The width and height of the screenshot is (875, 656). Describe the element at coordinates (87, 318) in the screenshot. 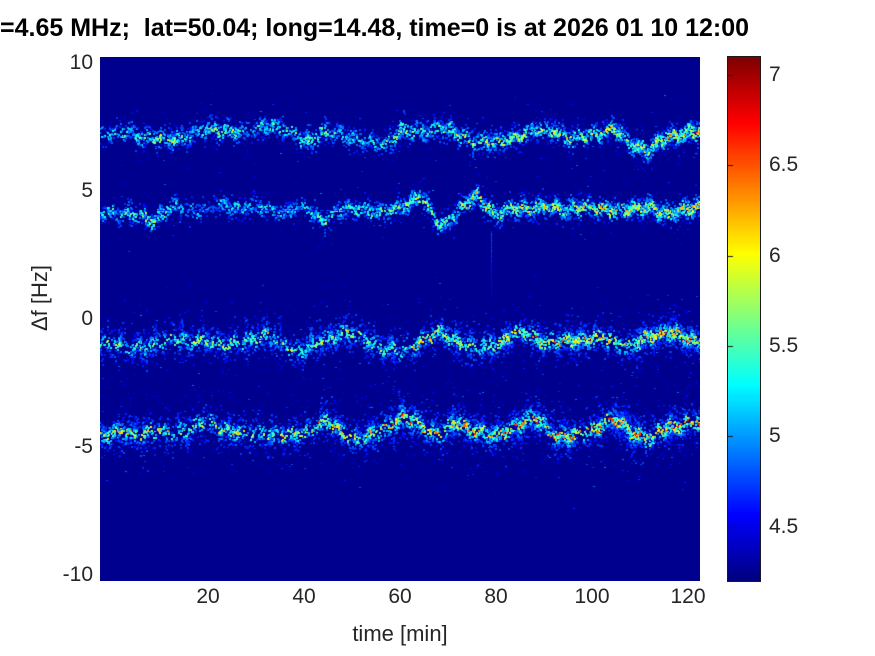

I see `y-tick-label: 0` at that location.